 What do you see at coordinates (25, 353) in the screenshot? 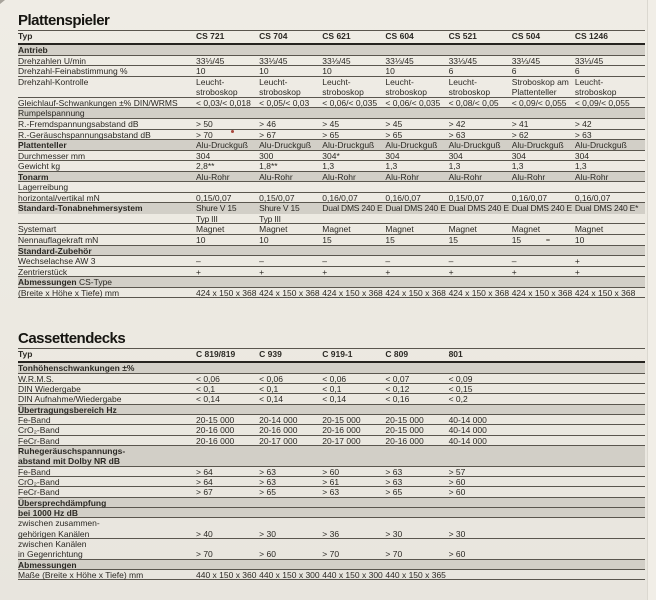
I see `column-header-label: Typ` at bounding box center [25, 353].